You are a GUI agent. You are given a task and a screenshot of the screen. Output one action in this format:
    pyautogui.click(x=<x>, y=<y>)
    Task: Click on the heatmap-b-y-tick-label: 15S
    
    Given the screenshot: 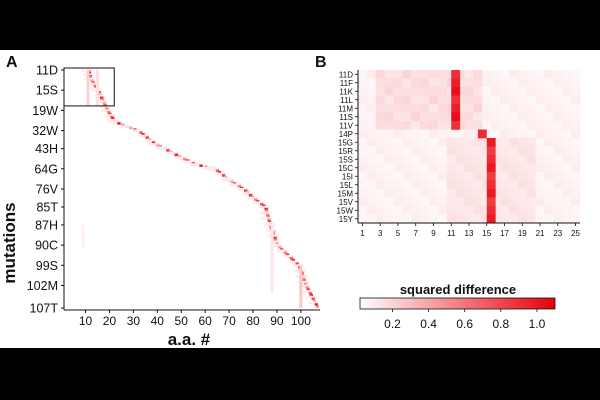 What is the action you would take?
    pyautogui.click(x=346, y=159)
    